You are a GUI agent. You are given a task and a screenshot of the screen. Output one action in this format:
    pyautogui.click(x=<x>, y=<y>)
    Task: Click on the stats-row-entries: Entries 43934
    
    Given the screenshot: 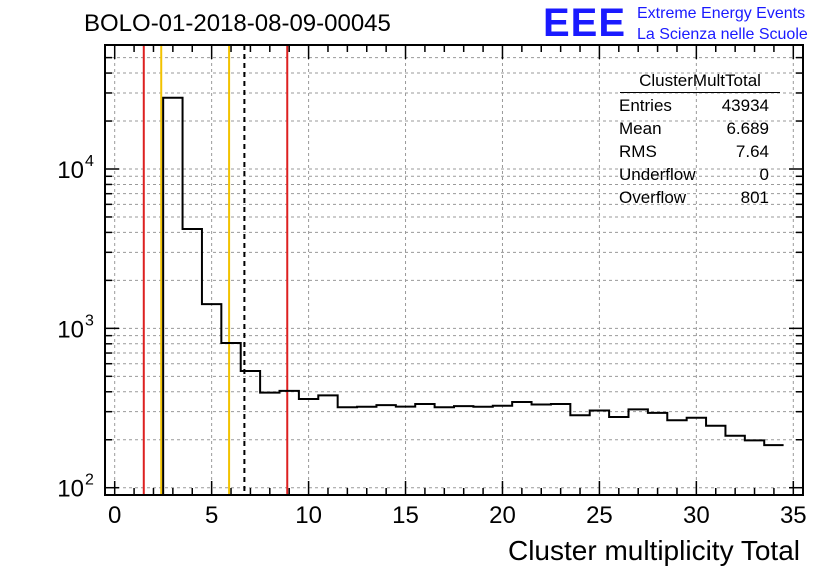 What is the action you would take?
    pyautogui.click(x=696, y=105)
    